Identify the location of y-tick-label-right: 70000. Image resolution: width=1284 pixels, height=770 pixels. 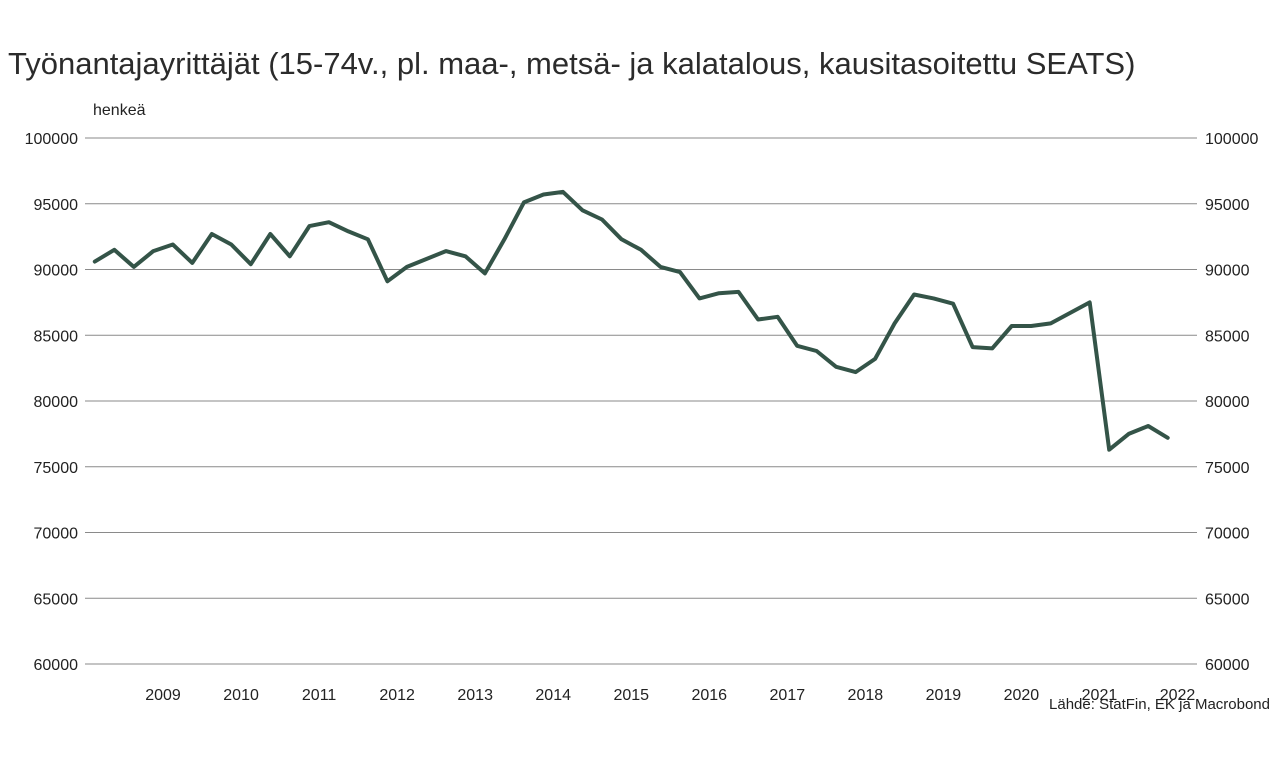
(1227, 534).